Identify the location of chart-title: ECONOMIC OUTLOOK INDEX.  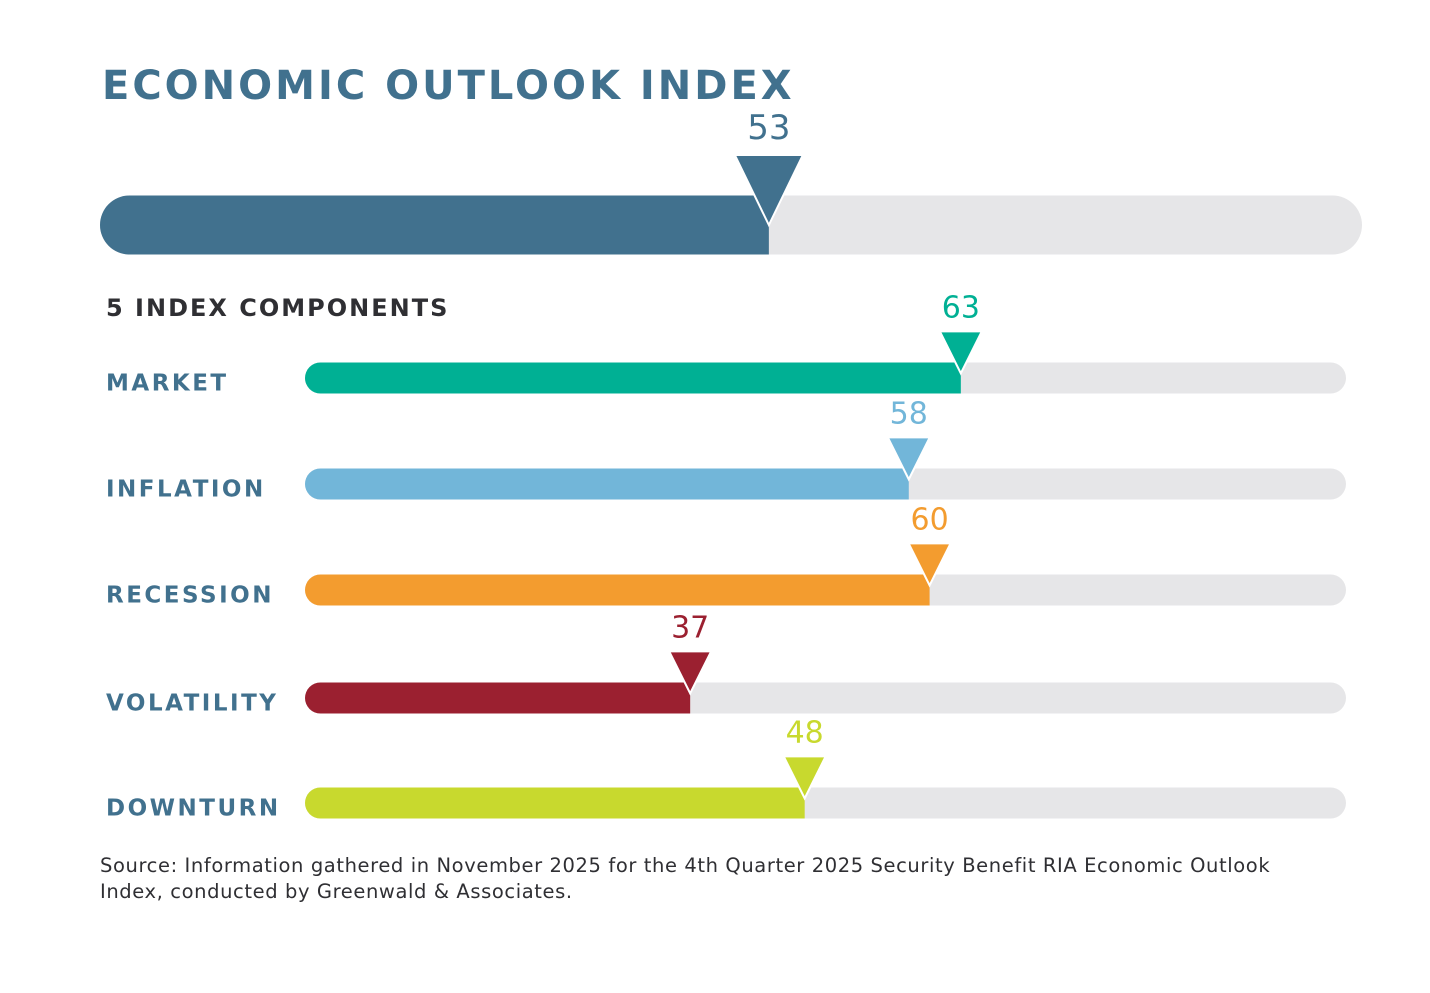
(448, 86).